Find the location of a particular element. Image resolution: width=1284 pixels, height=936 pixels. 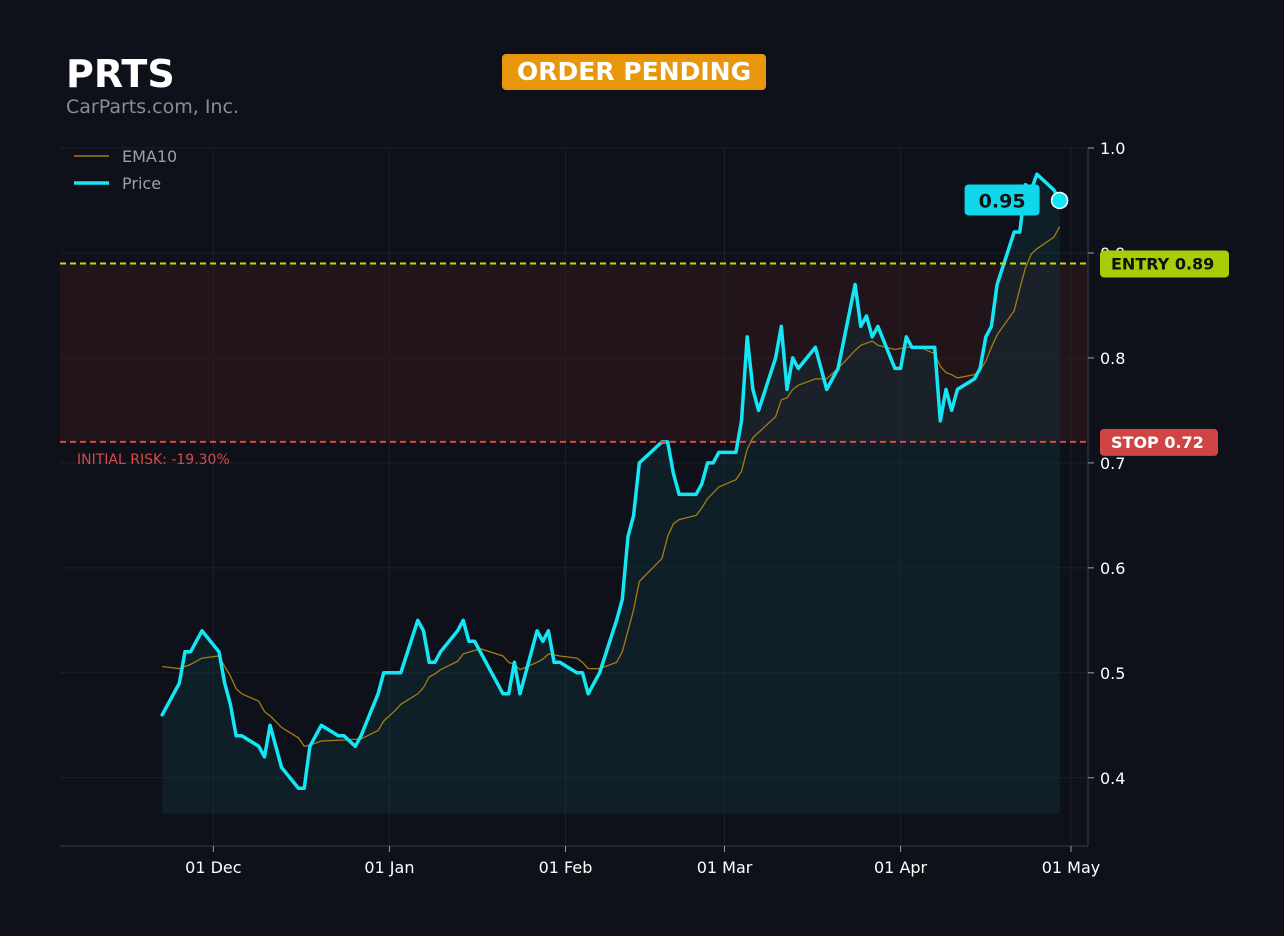

y-tick-label: 0.4 is located at coordinates (1112, 778).